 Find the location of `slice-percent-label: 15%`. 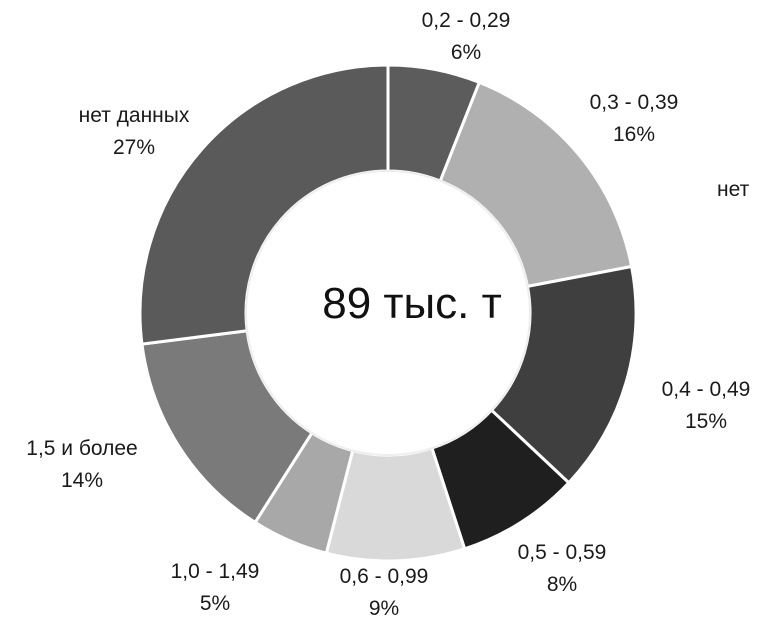

slice-percent-label: 15% is located at coordinates (706, 421).